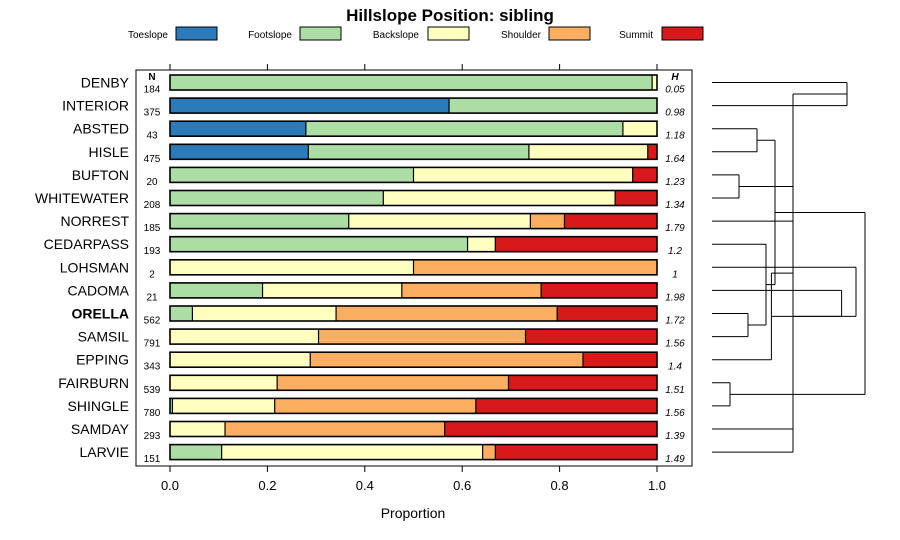 The image size is (900, 540). I want to click on legend-swatch-footslope, so click(320, 33).